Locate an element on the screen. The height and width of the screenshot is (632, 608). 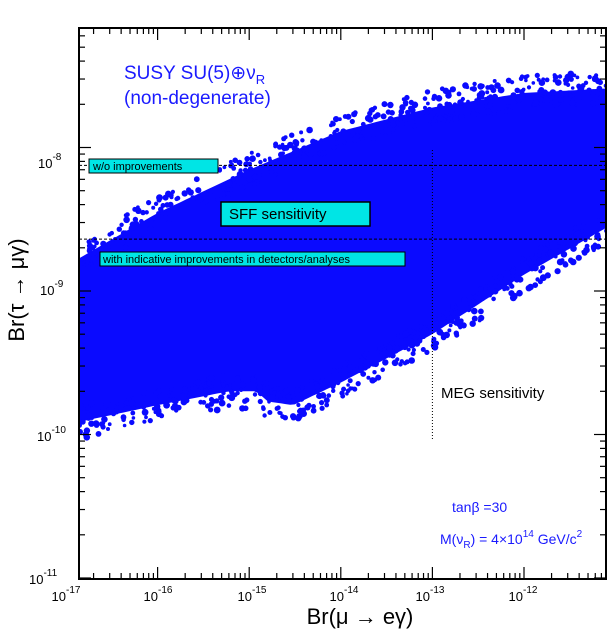
model-title: SUSY SU(5)⊕νR is located at coordinates (194, 75).